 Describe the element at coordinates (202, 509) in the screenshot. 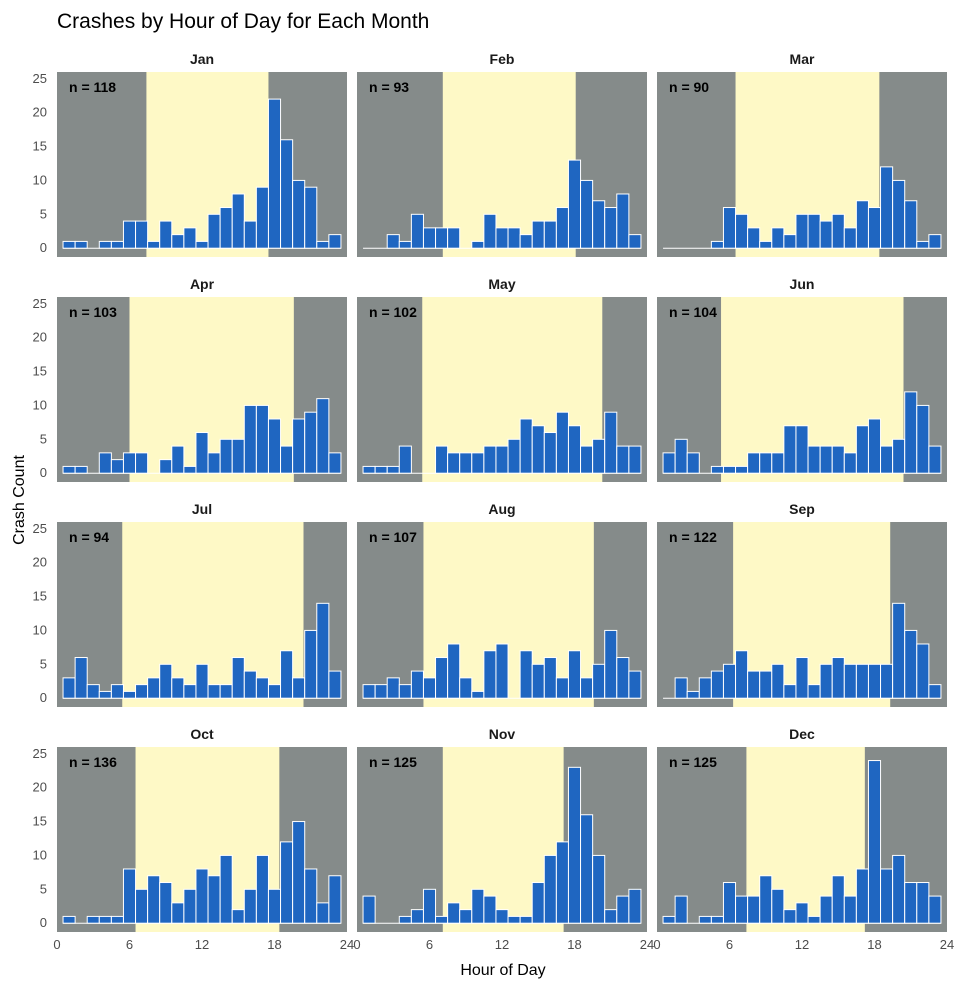

I see `panel-title: Jul` at that location.